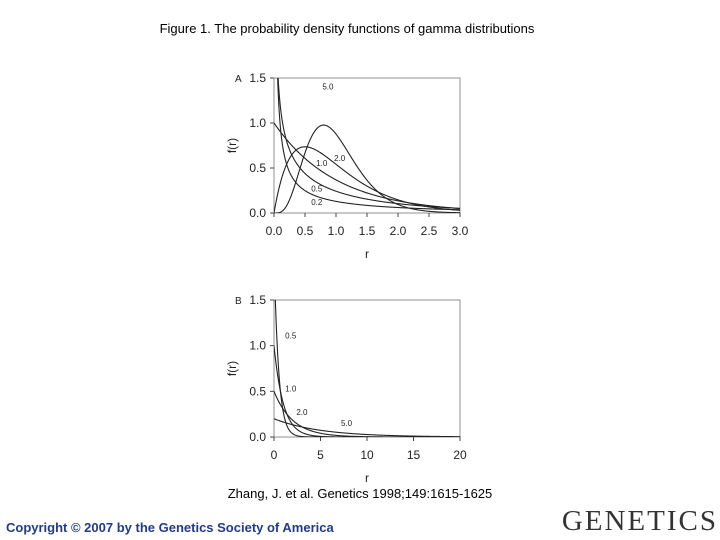  Describe the element at coordinates (367, 231) in the screenshot. I see `x-tick-label: 1.5` at that location.